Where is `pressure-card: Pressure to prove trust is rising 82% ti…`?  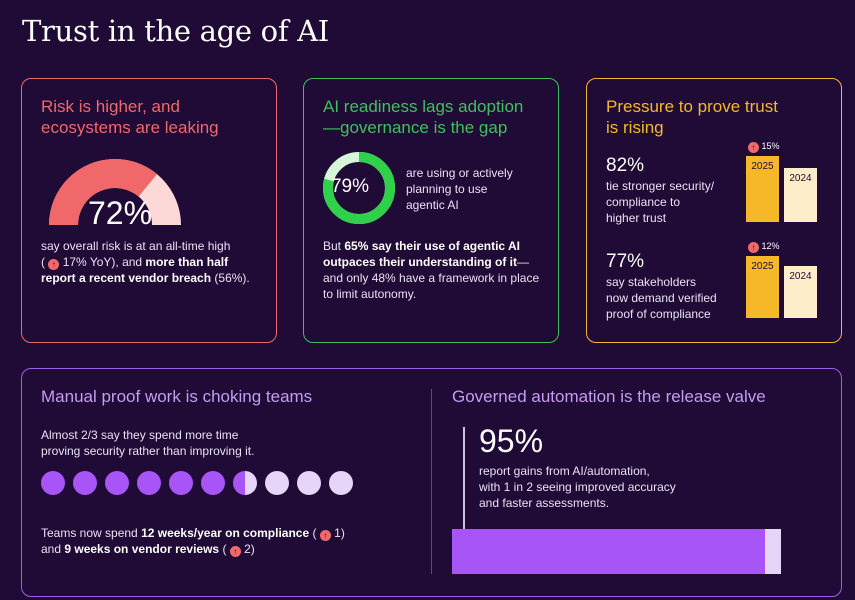 pressure-card: Pressure to prove trust is rising 82% ti… is located at coordinates (714, 210).